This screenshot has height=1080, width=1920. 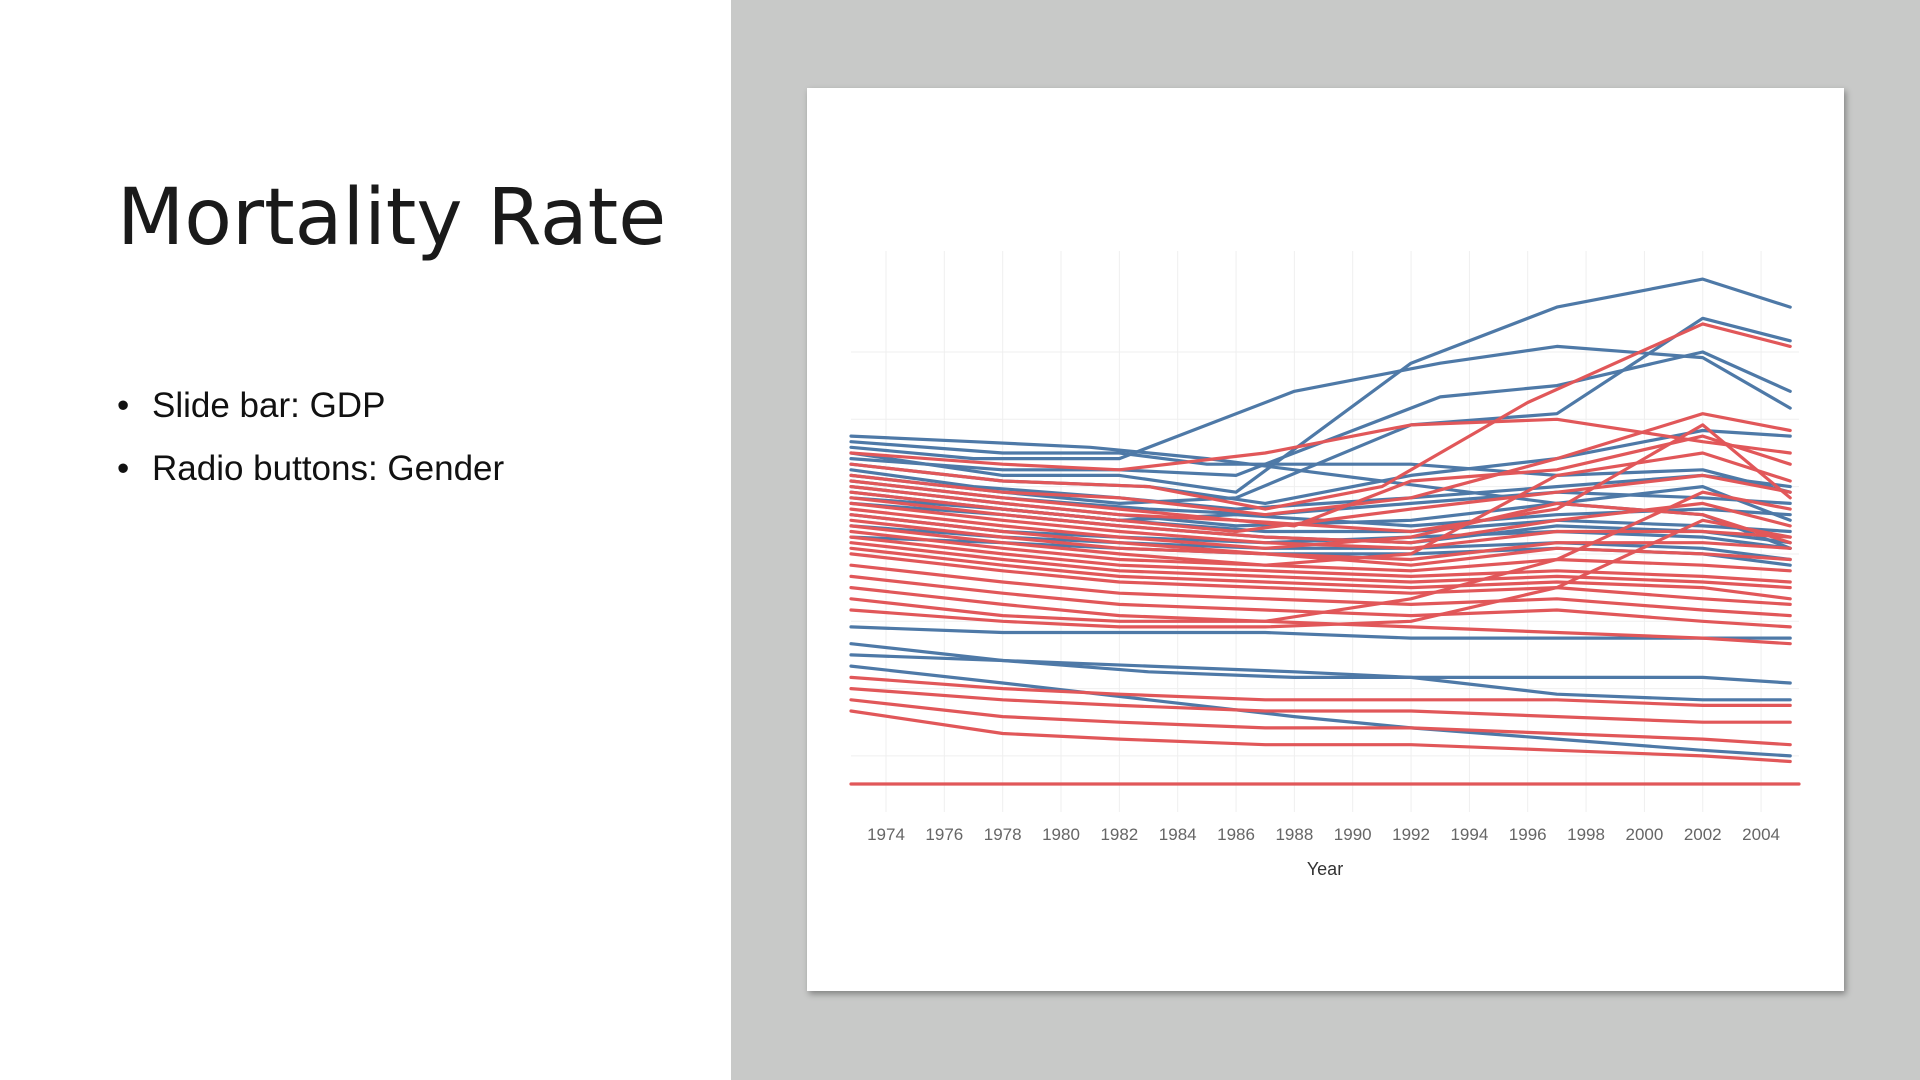 I want to click on x-tick-label: 1976, so click(x=944, y=834).